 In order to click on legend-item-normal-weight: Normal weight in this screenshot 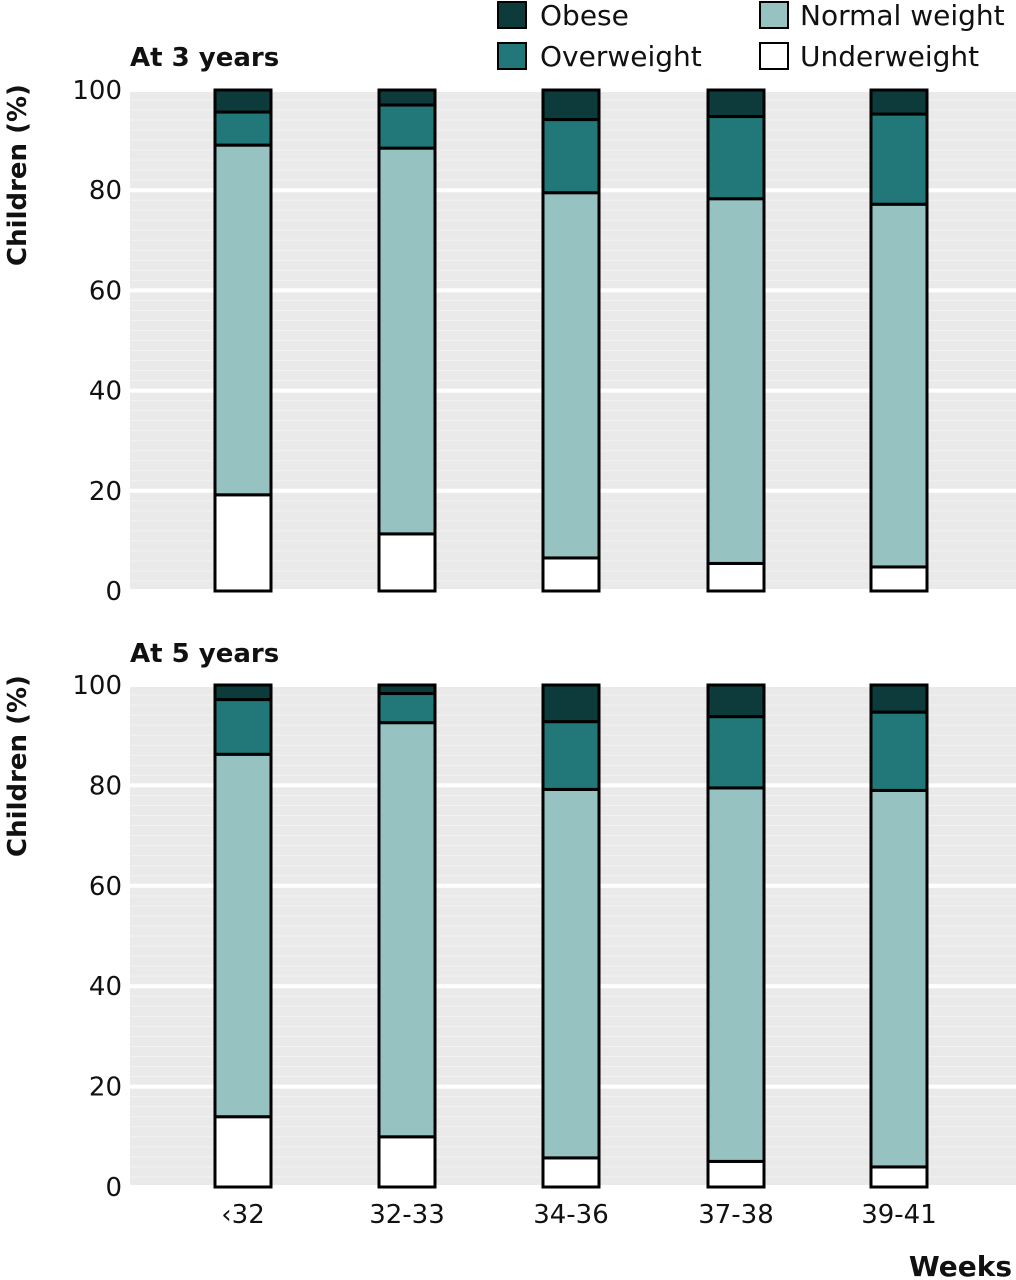, I will do `click(882, 16)`.